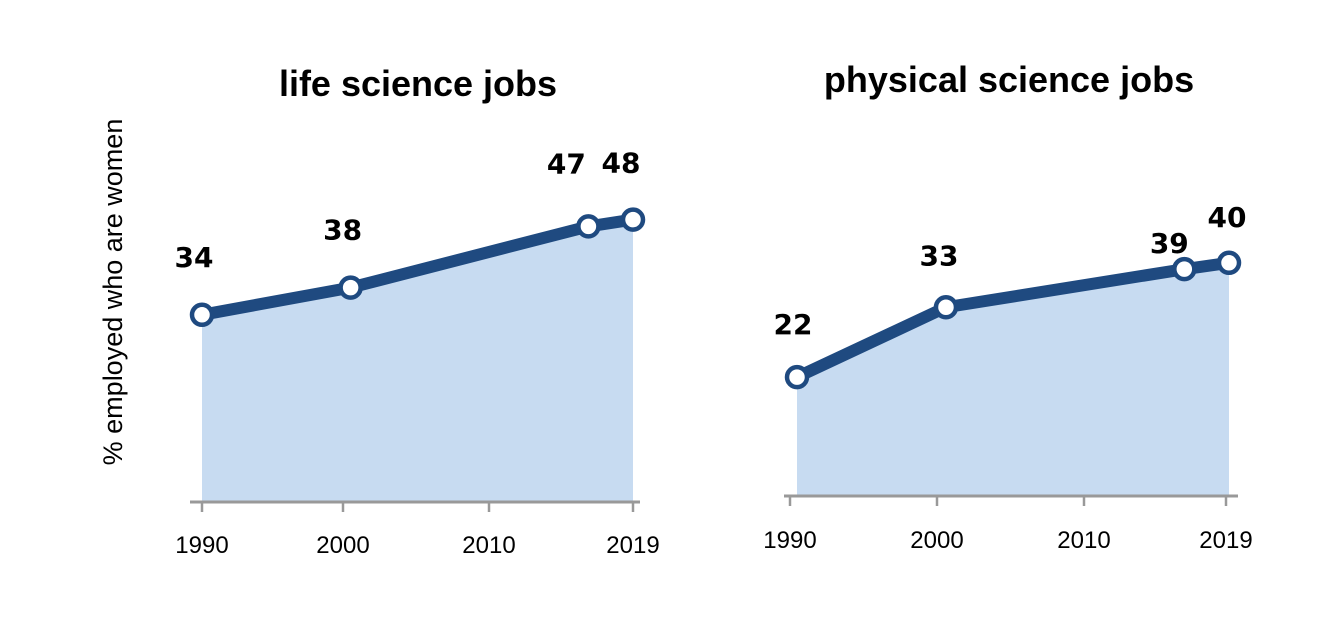 The image size is (1338, 620). I want to click on data-label-2016: 47, so click(566, 163).